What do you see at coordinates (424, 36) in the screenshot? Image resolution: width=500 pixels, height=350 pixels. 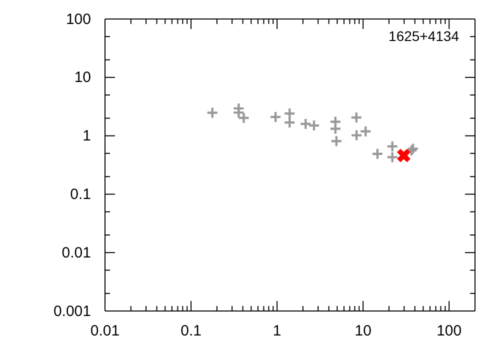 I see `annotation: 1625+4134` at bounding box center [424, 36].